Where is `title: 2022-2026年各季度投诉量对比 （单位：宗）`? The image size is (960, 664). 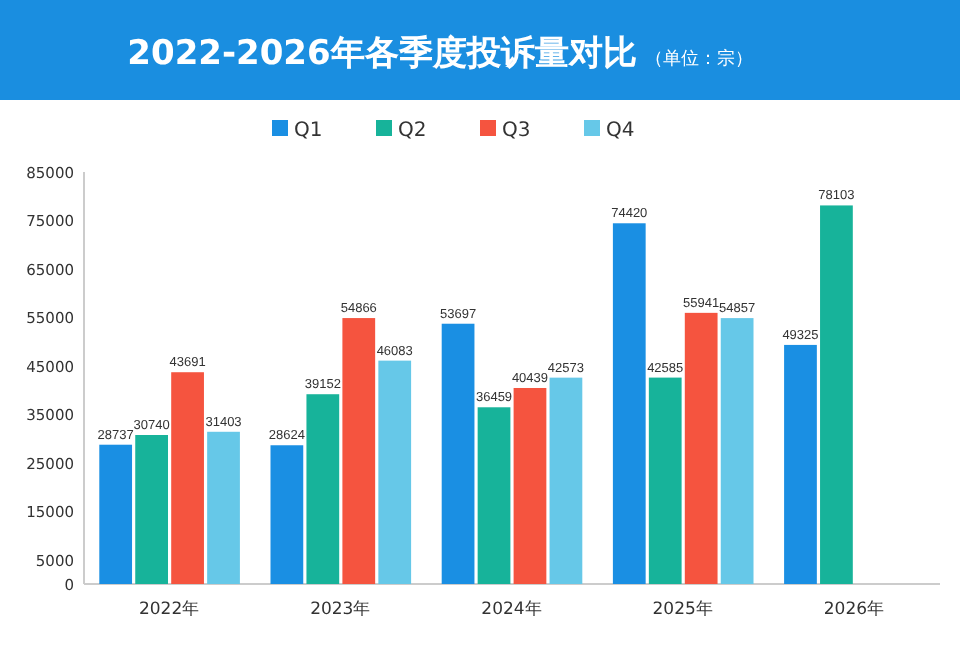
title: 2022-2026年各季度投诉量对比 （单位：宗） is located at coordinates (440, 54).